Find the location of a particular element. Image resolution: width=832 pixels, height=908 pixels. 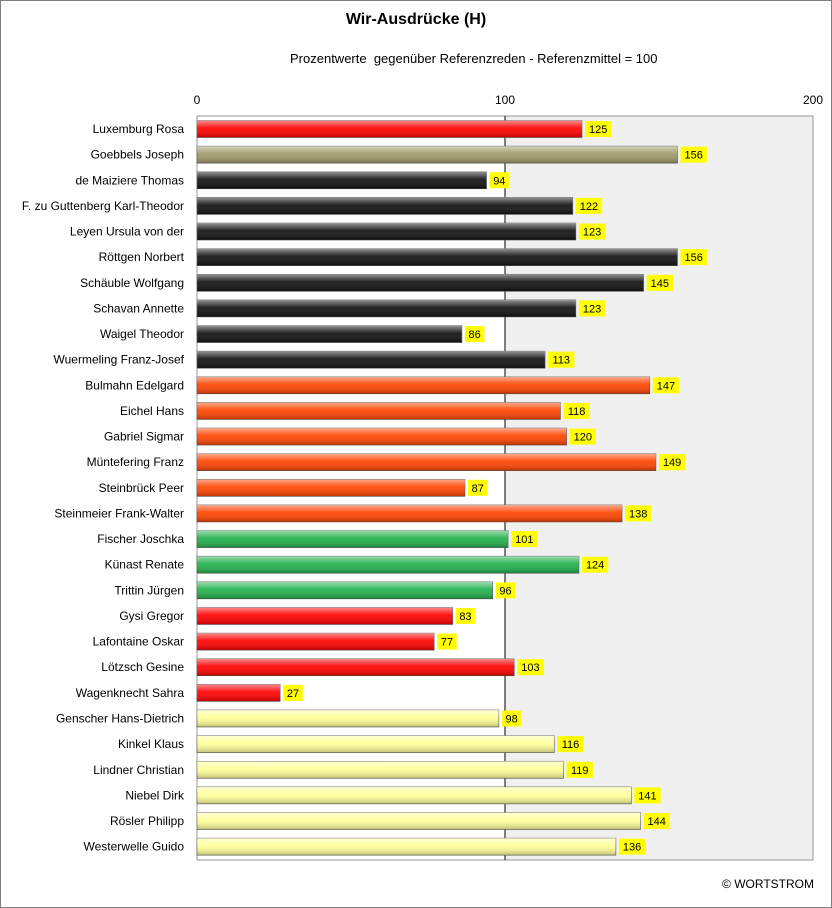

data-label: 125 is located at coordinates (598, 130).